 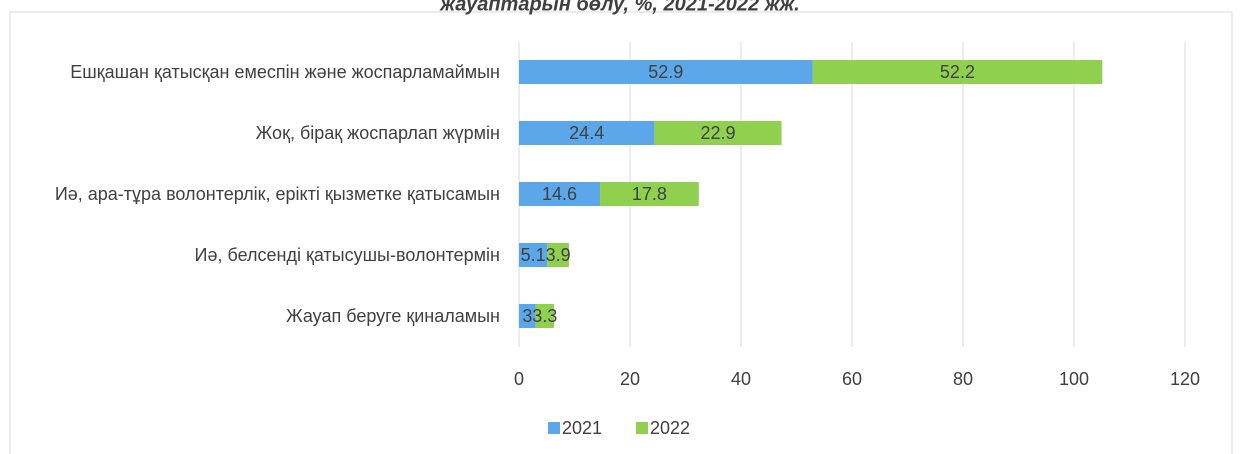 I want to click on legend-label: 2021, so click(x=582, y=428).